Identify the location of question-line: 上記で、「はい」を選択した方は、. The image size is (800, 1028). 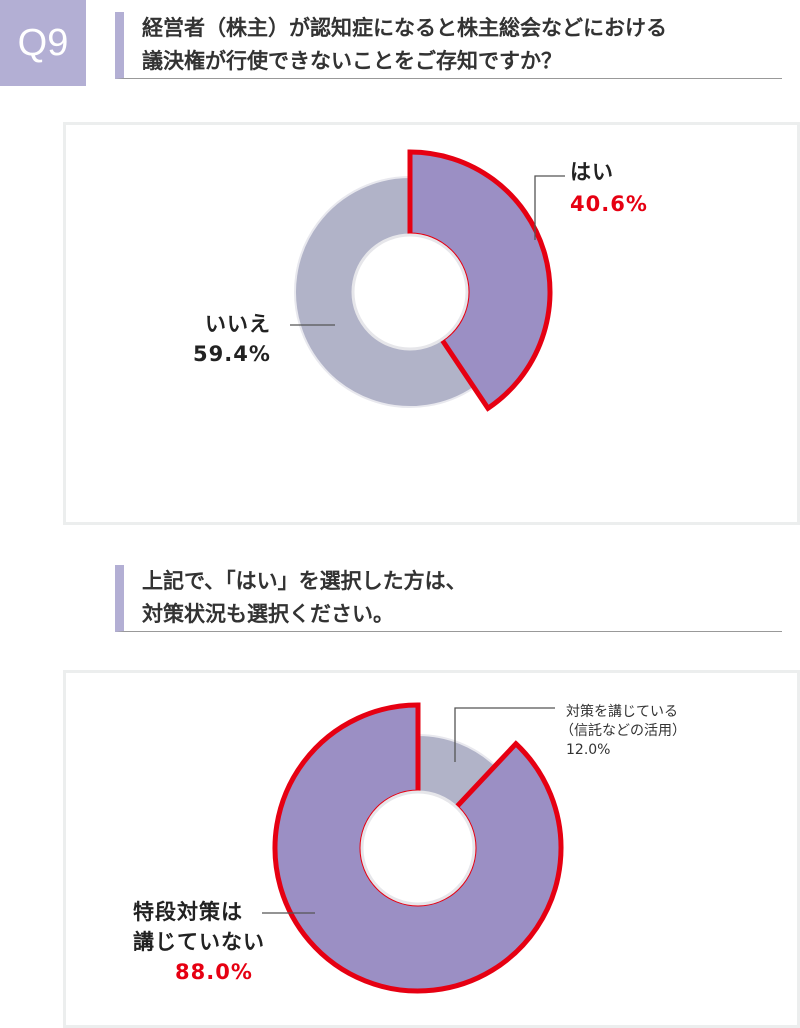
(304, 581).